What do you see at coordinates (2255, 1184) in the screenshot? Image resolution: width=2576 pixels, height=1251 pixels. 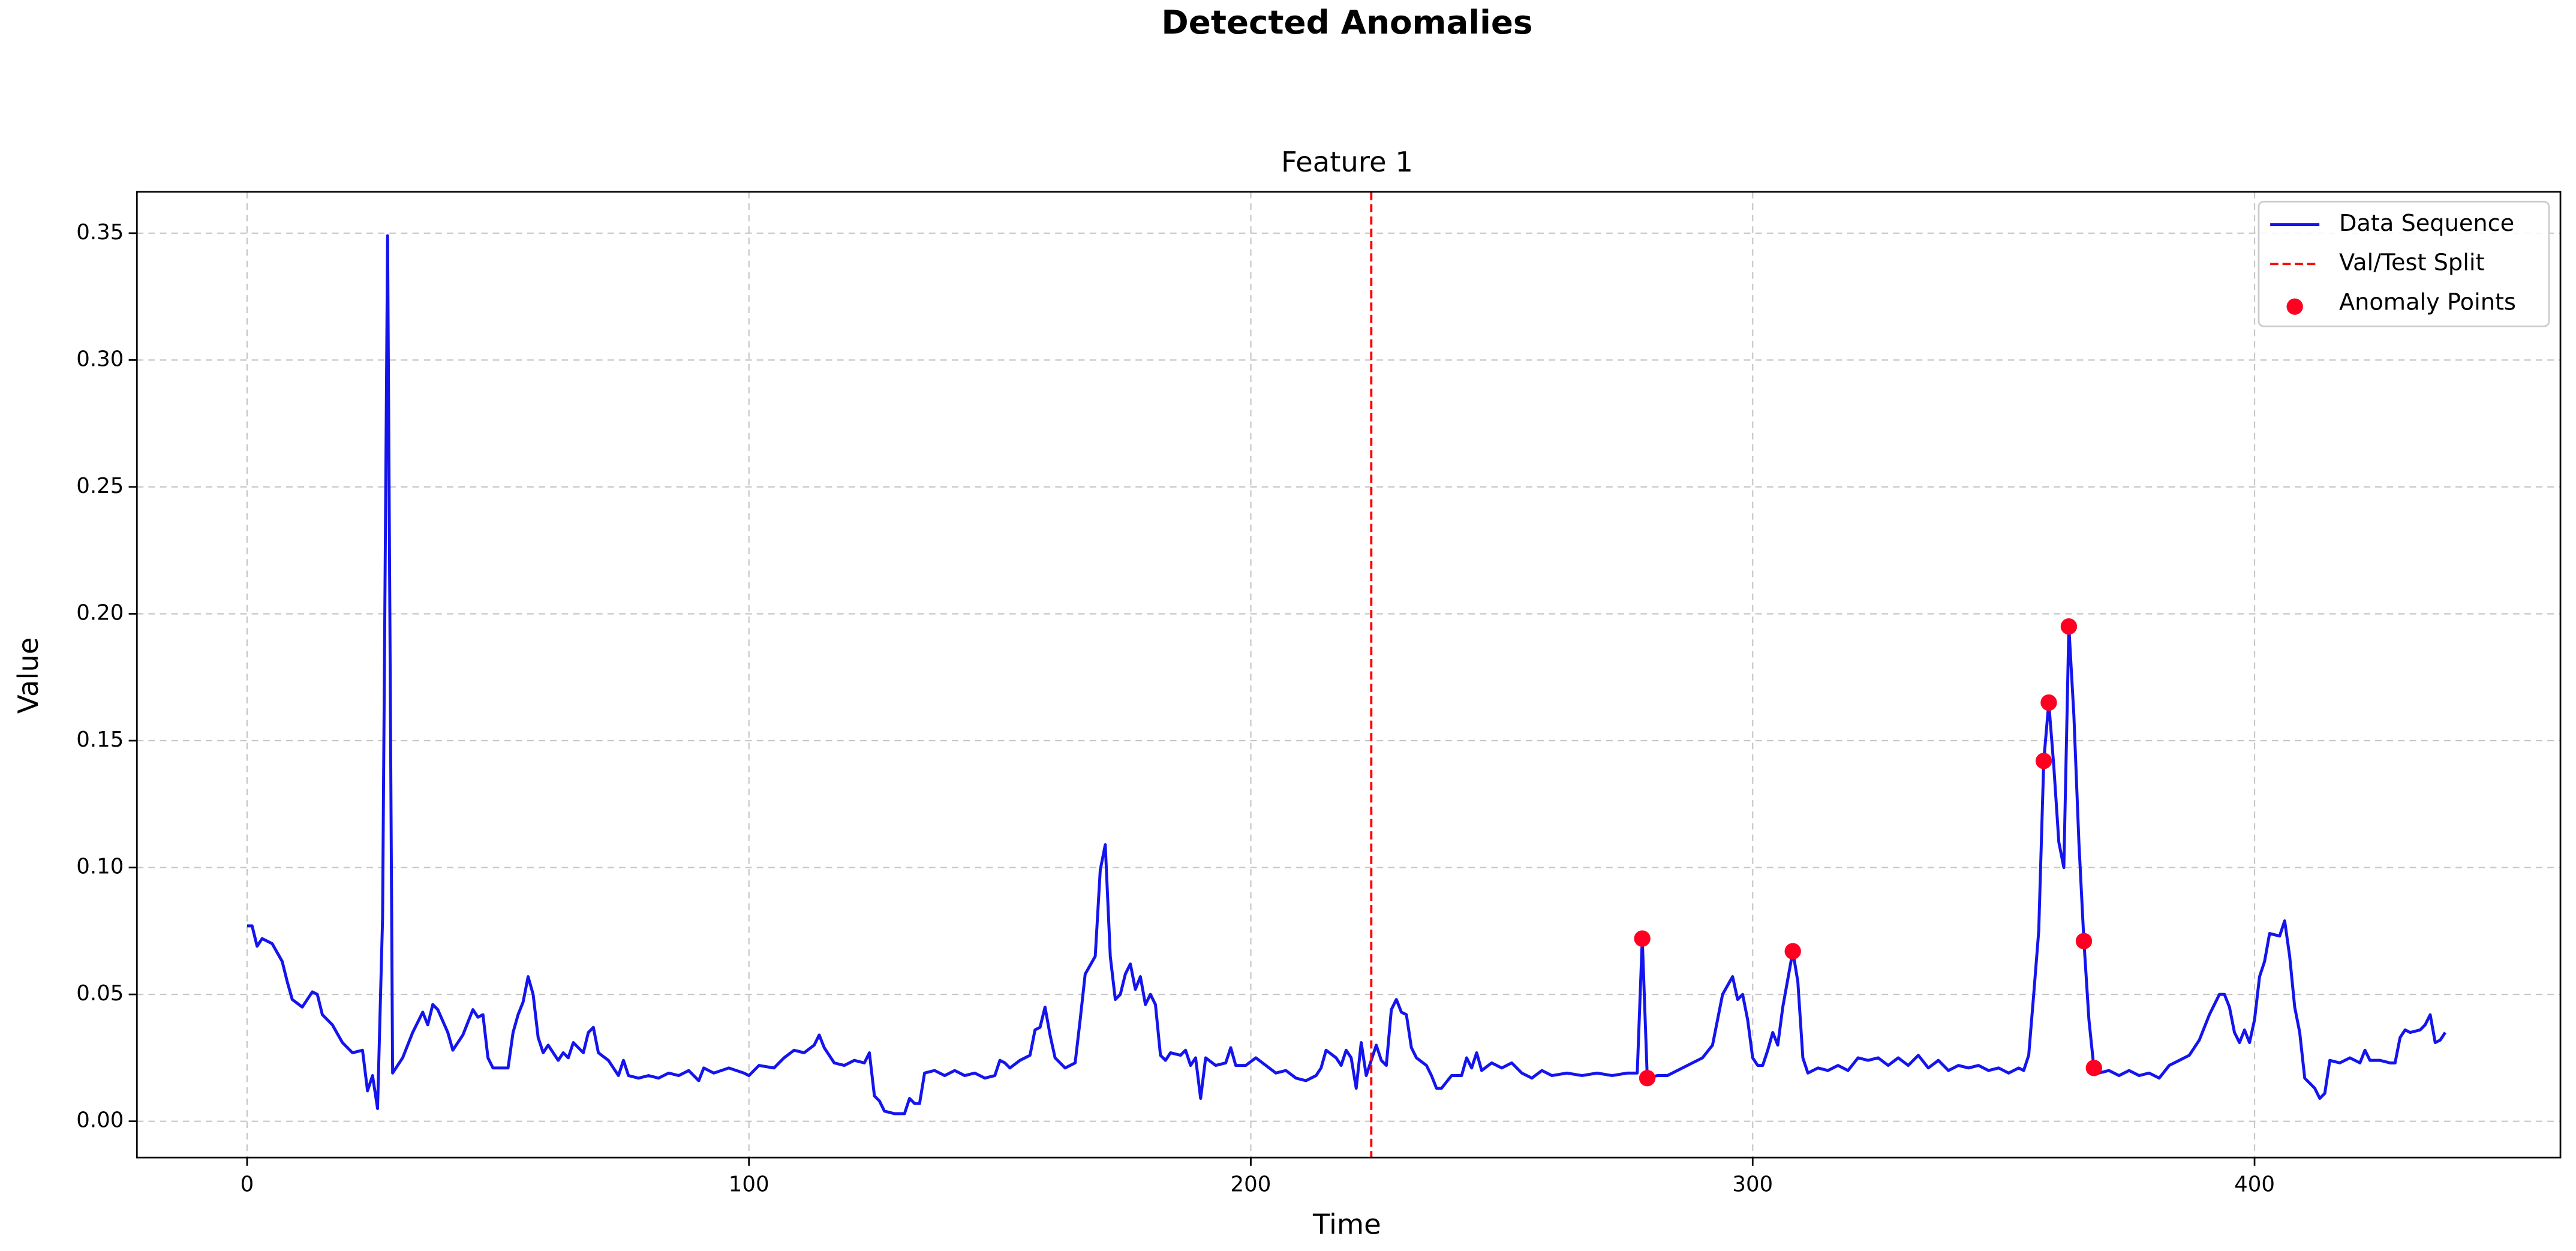 I see `x-tick-label: 400` at bounding box center [2255, 1184].